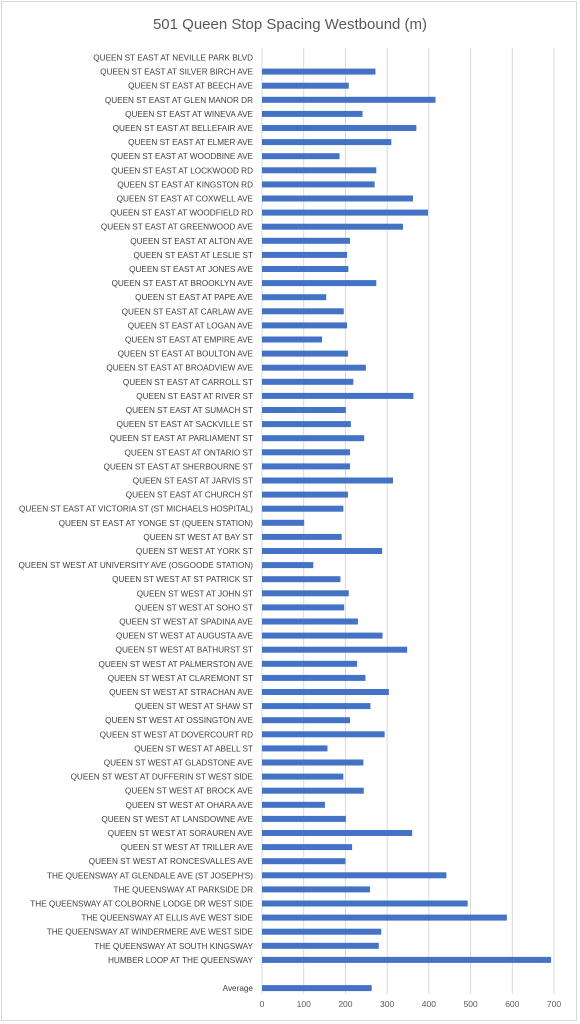 This screenshot has width=580, height=1024. What do you see at coordinates (262, 1004) in the screenshot?
I see `x-tick-label: 0` at bounding box center [262, 1004].